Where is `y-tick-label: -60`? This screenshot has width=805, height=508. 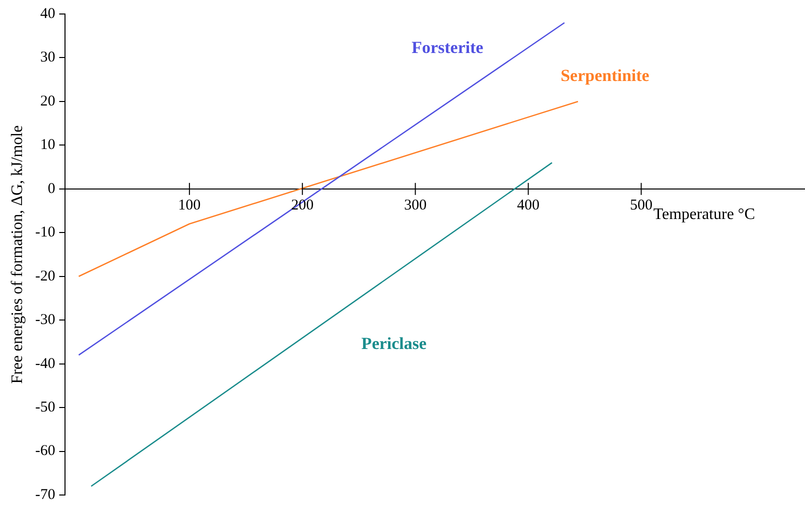 y-tick-label: -60 is located at coordinates (45, 451).